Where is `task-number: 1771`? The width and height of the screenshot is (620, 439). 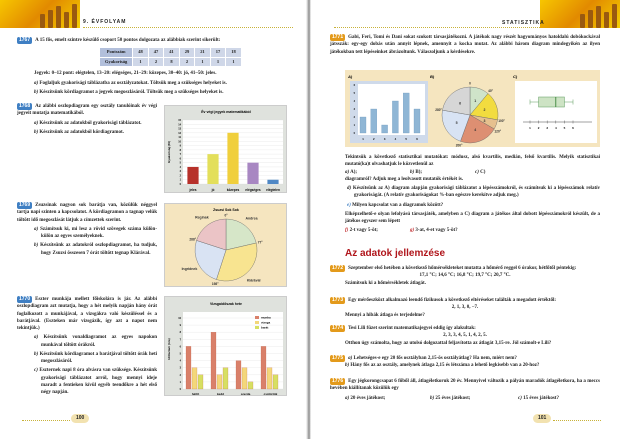 task-number: 1771 is located at coordinates (338, 38).